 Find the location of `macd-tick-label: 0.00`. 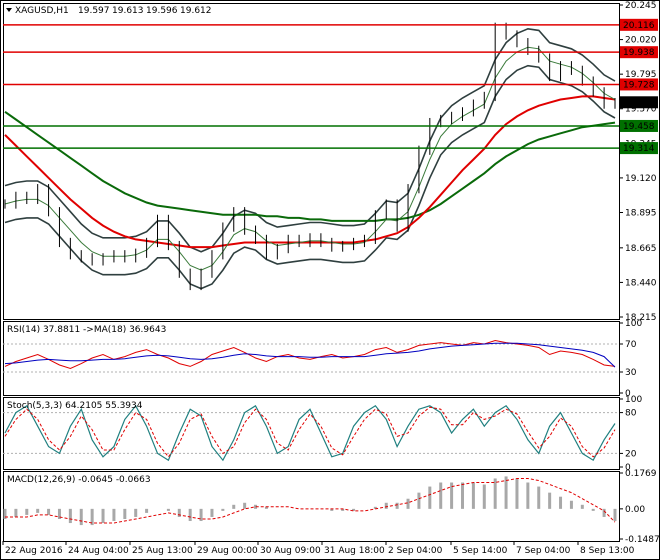

macd-tick-label: 0.00 is located at coordinates (635, 510).